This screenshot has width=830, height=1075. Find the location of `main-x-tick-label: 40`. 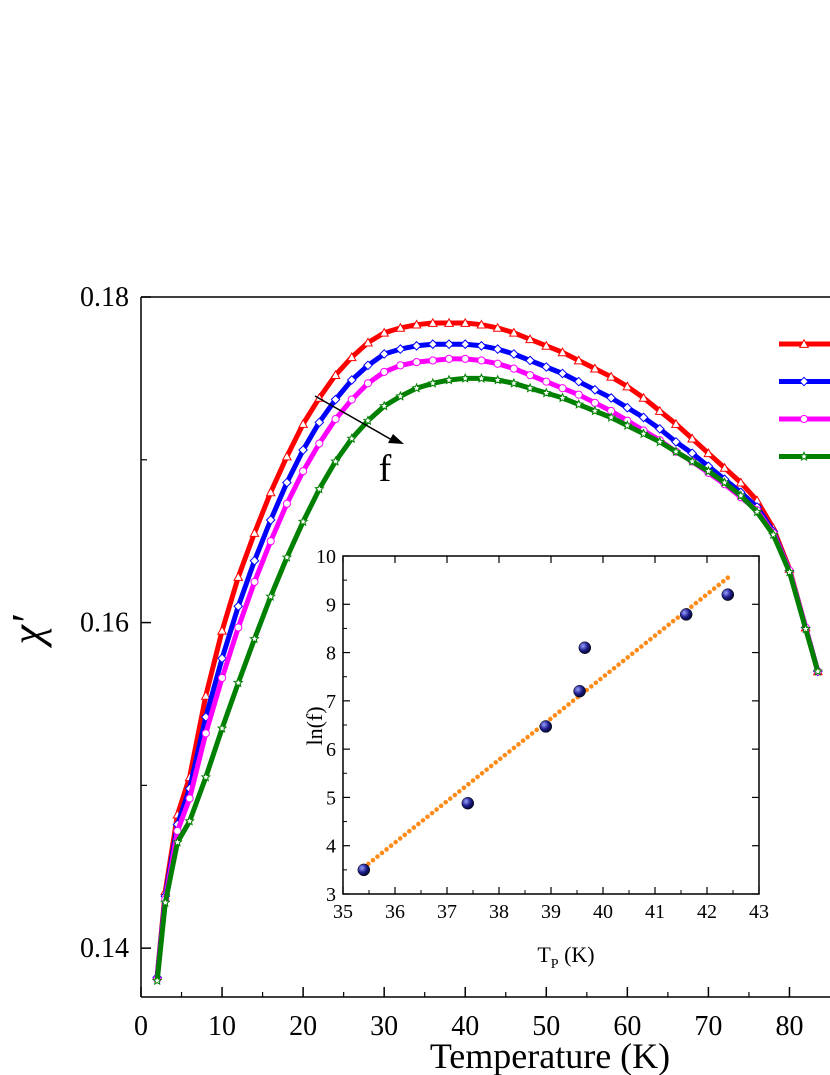

main-x-tick-label: 40 is located at coordinates (465, 1026).